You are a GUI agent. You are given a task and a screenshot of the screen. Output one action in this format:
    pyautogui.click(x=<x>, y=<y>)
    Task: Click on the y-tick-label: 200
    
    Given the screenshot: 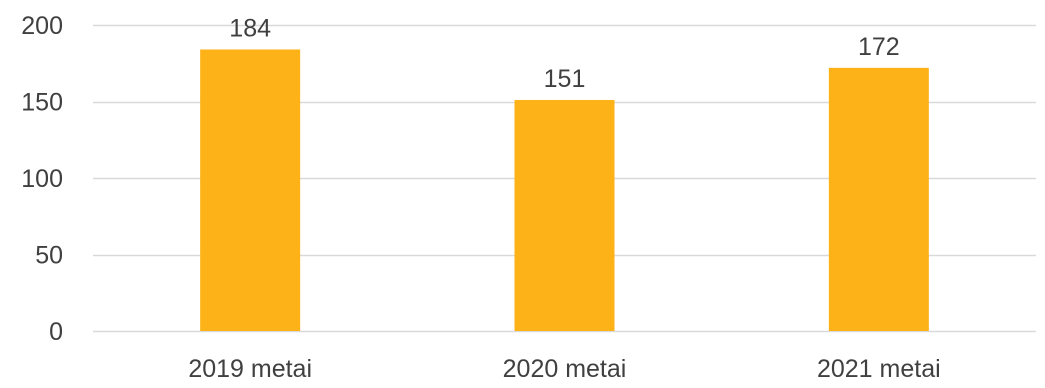 What is the action you would take?
    pyautogui.click(x=42, y=26)
    